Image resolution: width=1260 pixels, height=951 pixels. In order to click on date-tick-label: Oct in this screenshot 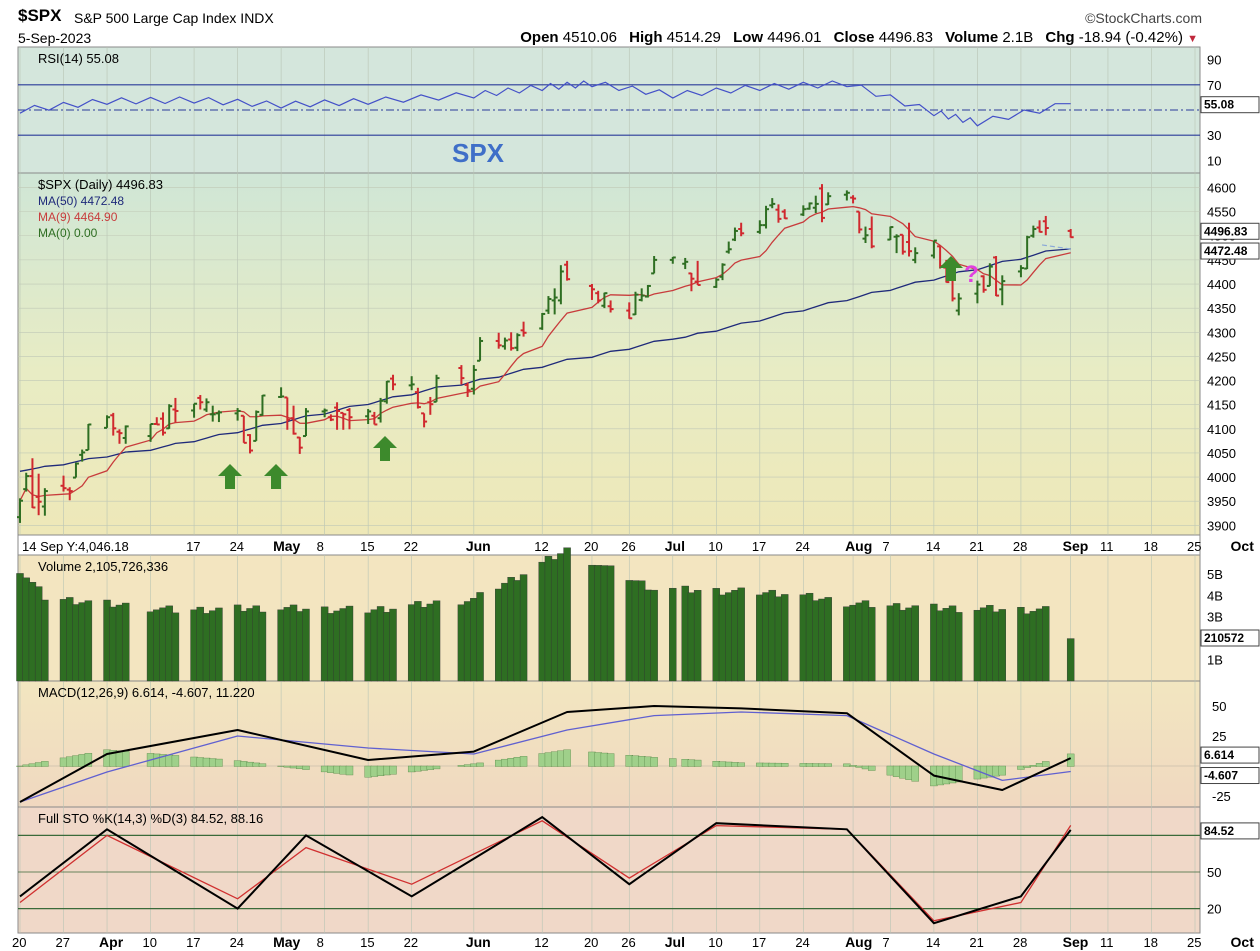, I will do `click(1243, 546)`.